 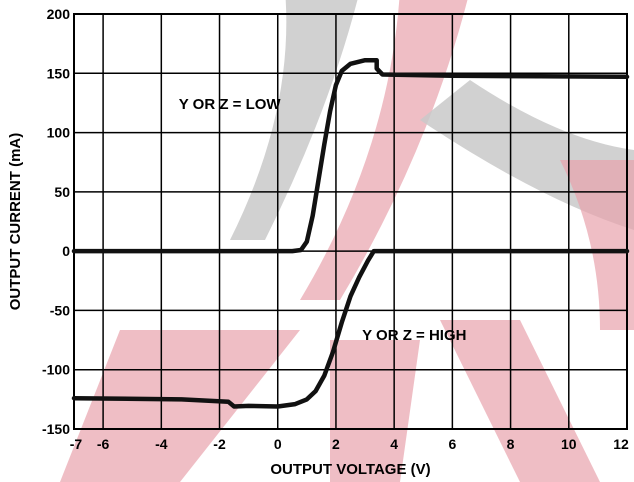 What do you see at coordinates (56, 221) in the screenshot?
I see `y-tick-labels: -150 -100 -50 0 50 100 150 200` at bounding box center [56, 221].